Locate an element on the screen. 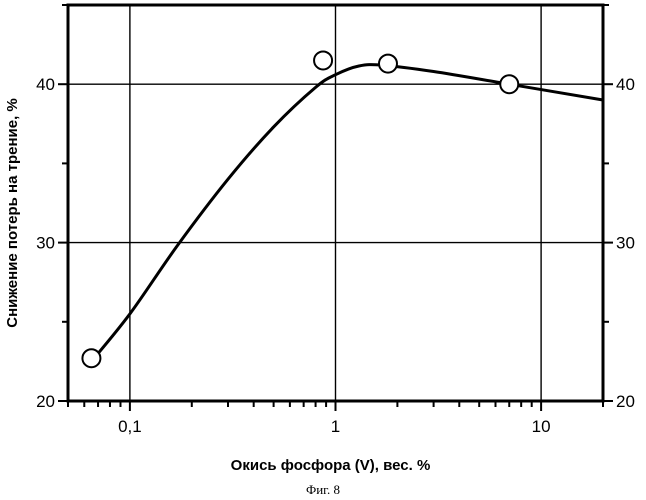 This screenshot has width=646, height=500. x-tick-label: 1 is located at coordinates (335, 426).